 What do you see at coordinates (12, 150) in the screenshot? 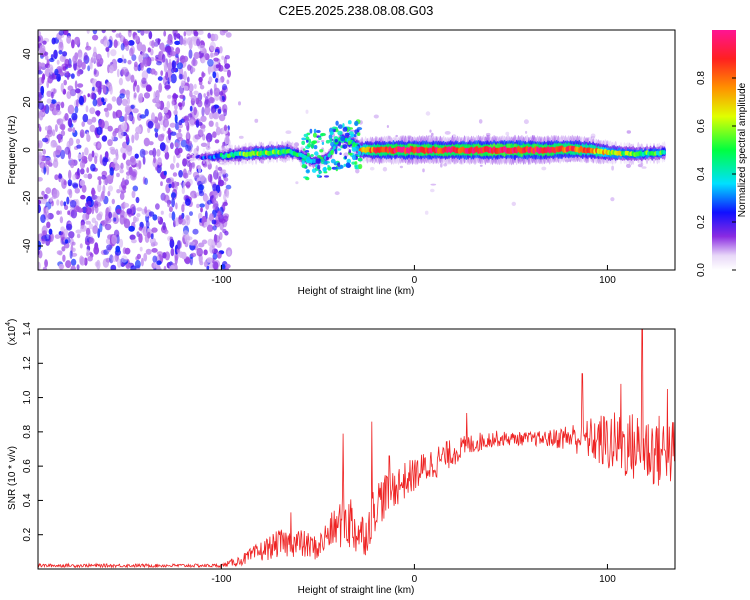
I see `spectrogram-y-axis-label: Frequency (Hz)` at bounding box center [12, 150].